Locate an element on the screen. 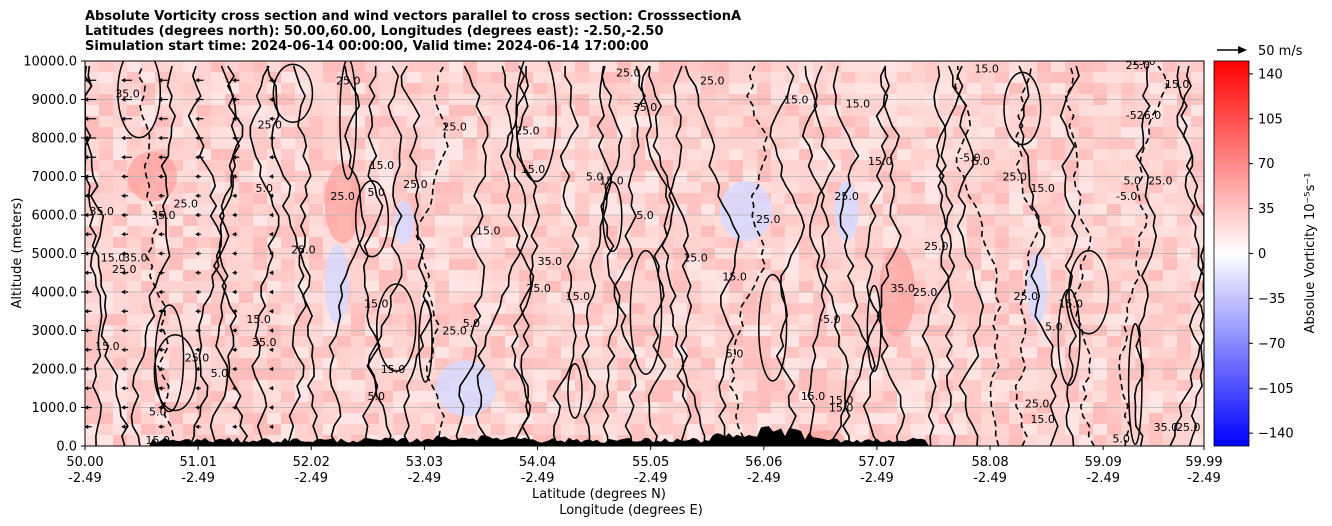 The image size is (1332, 526). contour-label: 5.0 is located at coordinates (472, 323).